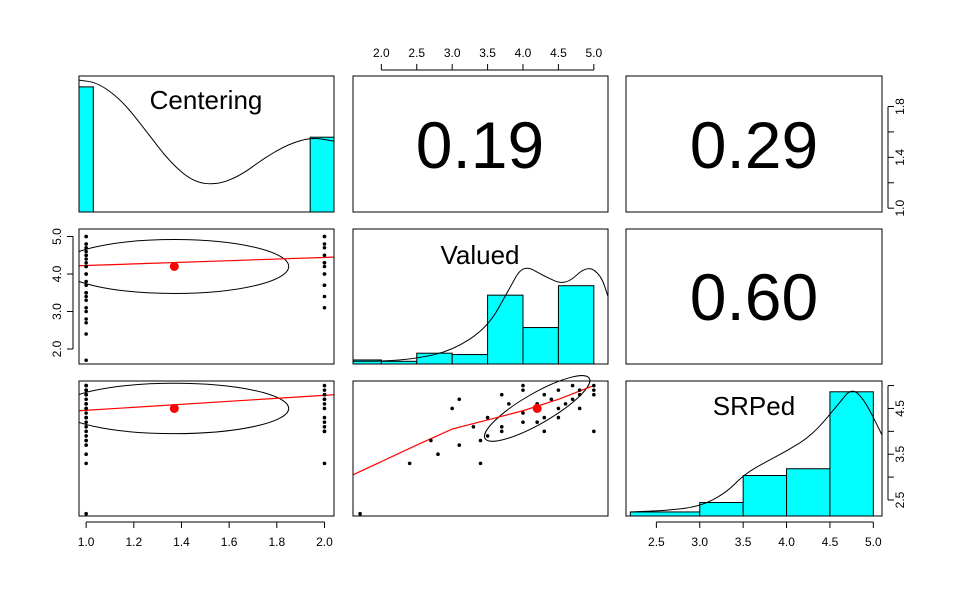 This screenshot has width=962, height=594. Describe the element at coordinates (276, 542) in the screenshot. I see `tick-label: 1.8` at that location.